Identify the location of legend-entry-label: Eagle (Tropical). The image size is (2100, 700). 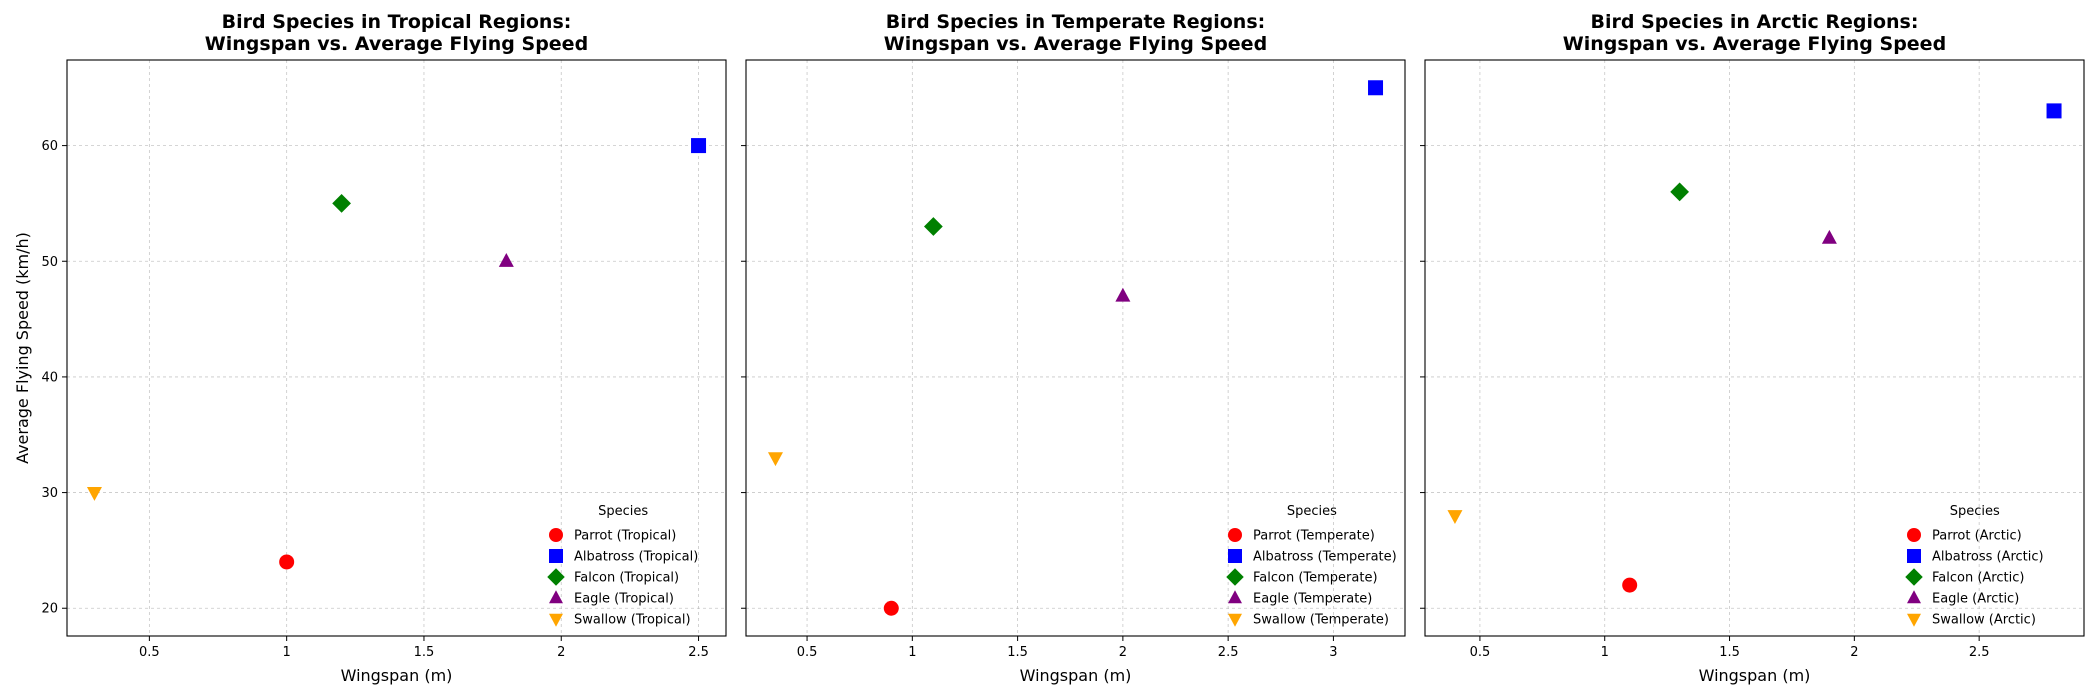
(624, 599).